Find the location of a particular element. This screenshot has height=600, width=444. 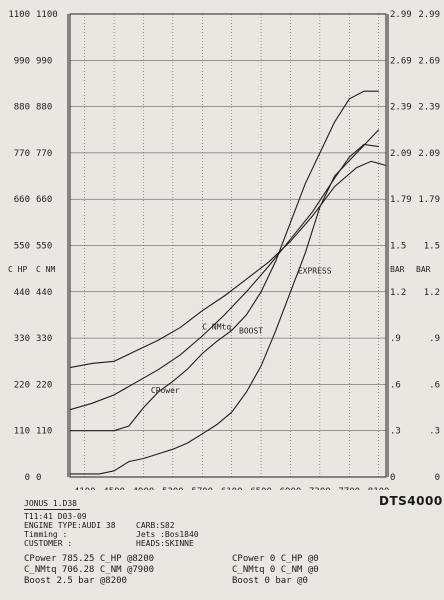

x-tick-label-8: 7300 is located at coordinates (320, 488).